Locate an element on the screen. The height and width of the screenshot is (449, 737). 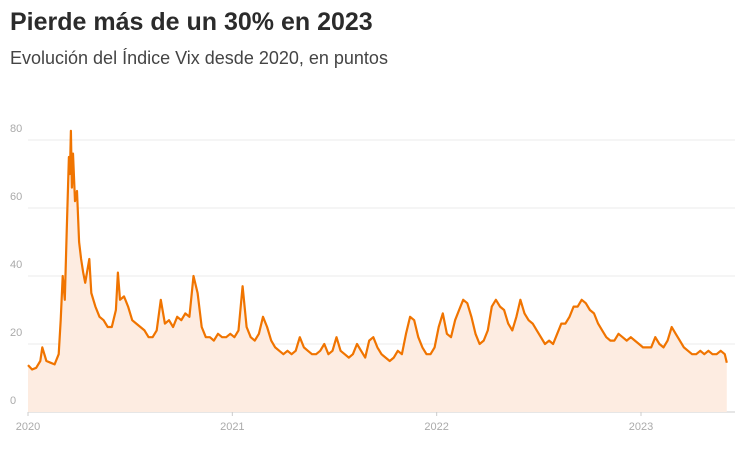
x-tick-label: 2020 is located at coordinates (28, 427).